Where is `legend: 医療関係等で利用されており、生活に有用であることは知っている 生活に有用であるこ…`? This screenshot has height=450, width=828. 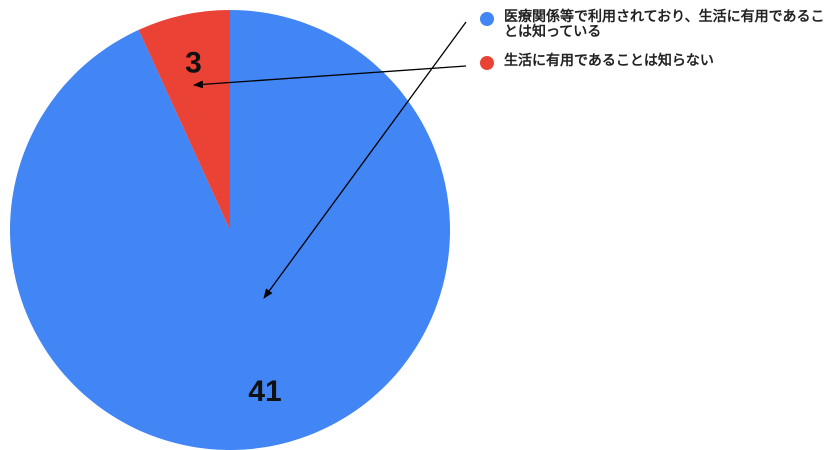 legend: 医療関係等で利用されており、生活に有用であることは知っている 生活に有用であるこ… is located at coordinates (652, 47).